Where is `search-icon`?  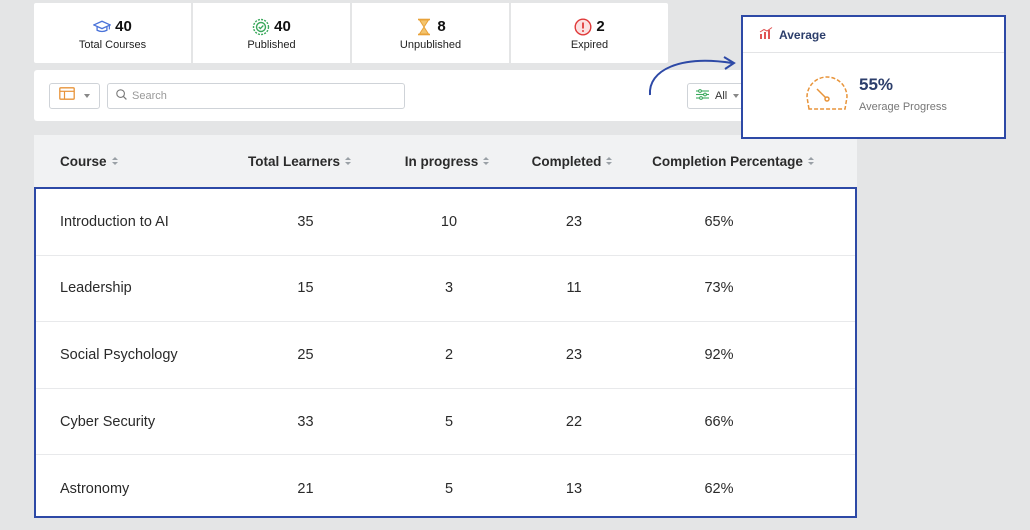 search-icon is located at coordinates (121, 96).